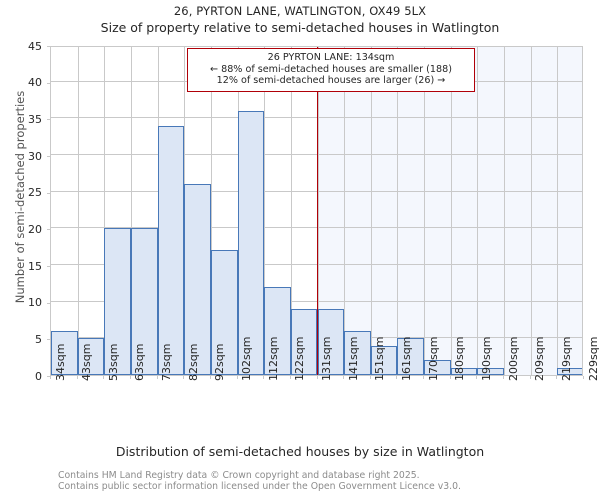 Image resolution: width=600 pixels, height=500 pixels. I want to click on x-axis-tick-label: 190sqm, so click(486, 358).